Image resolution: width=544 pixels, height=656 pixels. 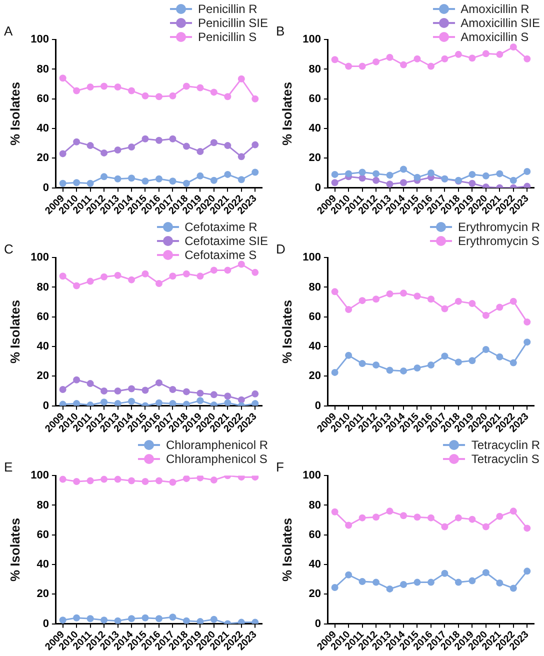 I want to click on legend-label: Chloramphenicol R, so click(x=217, y=445).